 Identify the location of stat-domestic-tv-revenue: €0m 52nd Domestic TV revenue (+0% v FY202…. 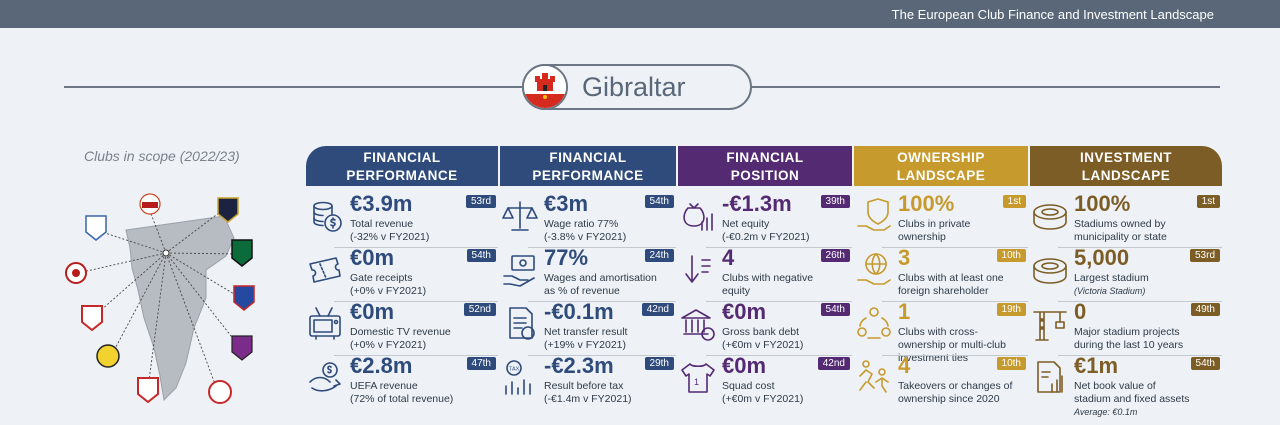
(402, 328).